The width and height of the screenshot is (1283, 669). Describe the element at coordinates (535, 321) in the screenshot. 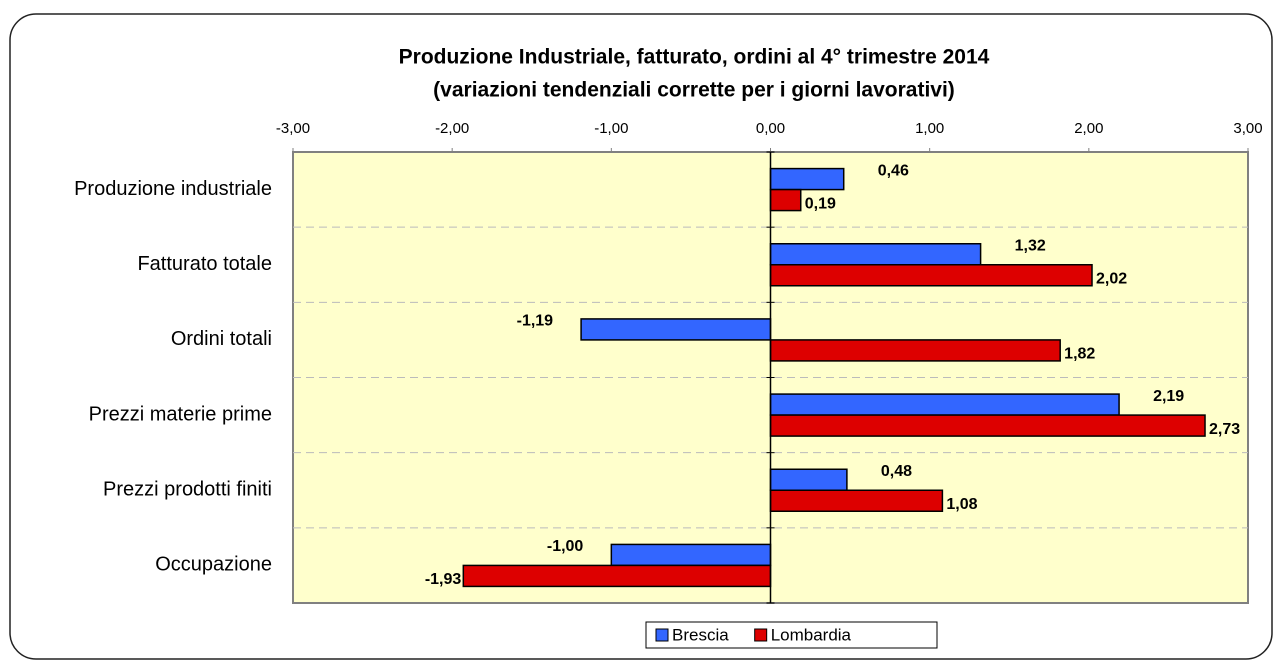

I see `data-label: -1,19` at that location.